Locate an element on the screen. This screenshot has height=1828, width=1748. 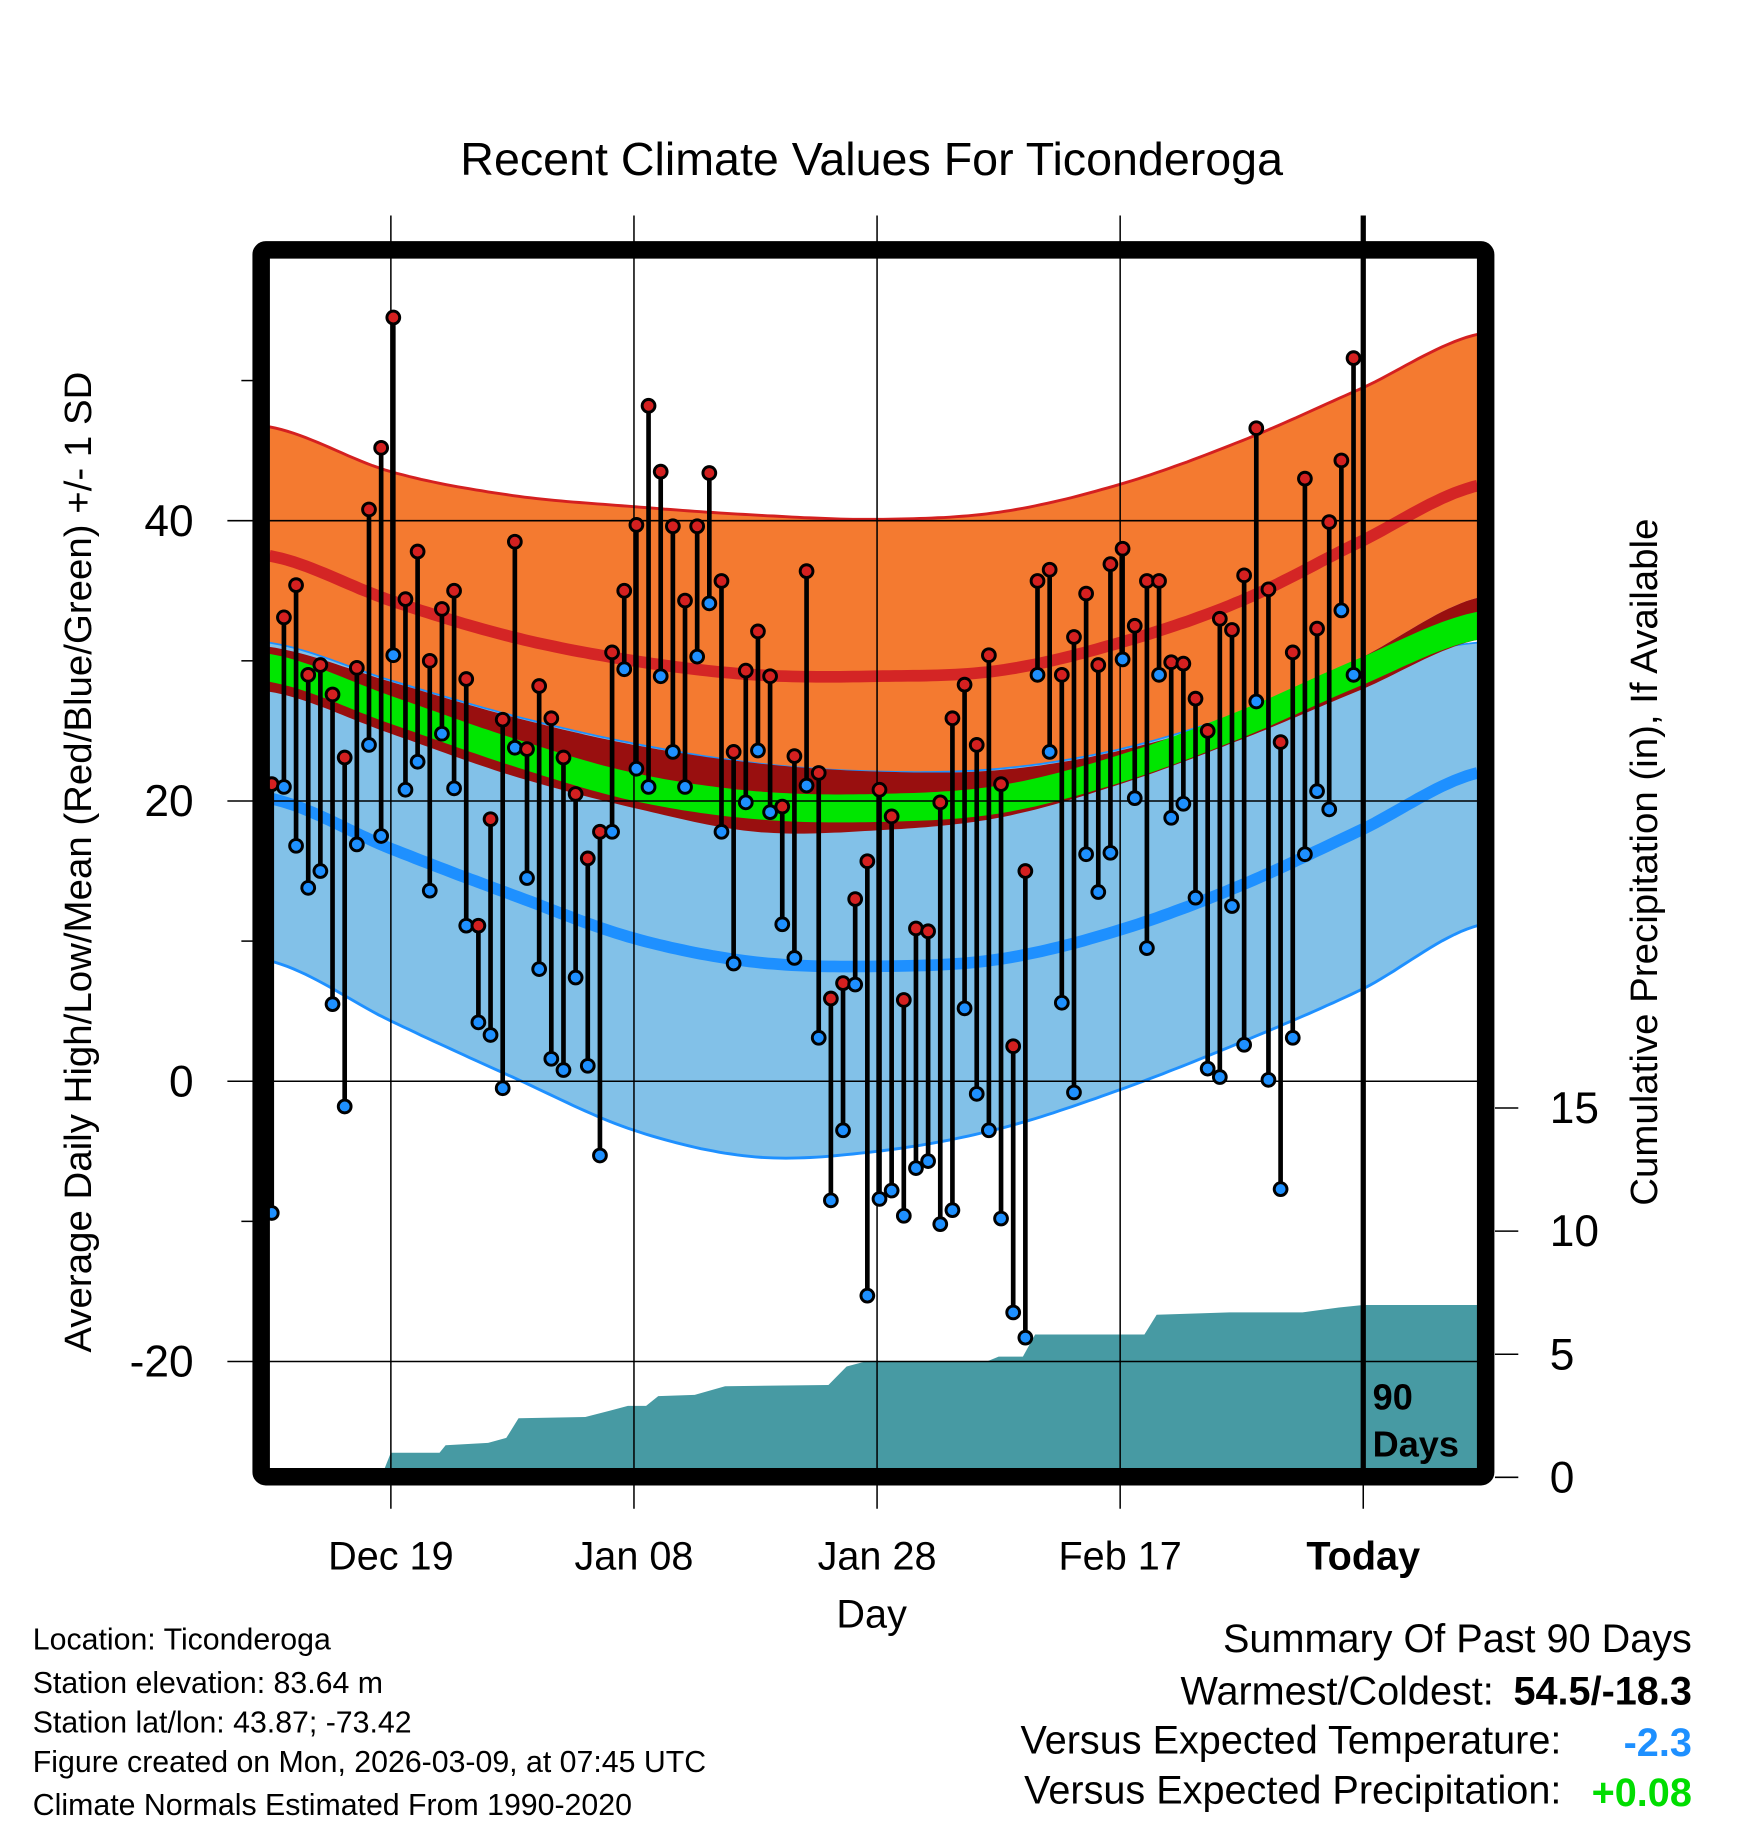
y2-tick-label: 5 is located at coordinates (1562, 1354).